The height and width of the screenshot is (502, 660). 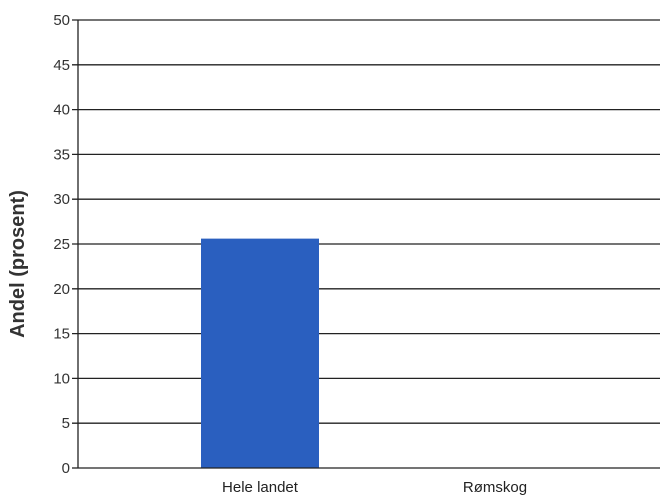 I want to click on bar-hele-landet, so click(x=260, y=353).